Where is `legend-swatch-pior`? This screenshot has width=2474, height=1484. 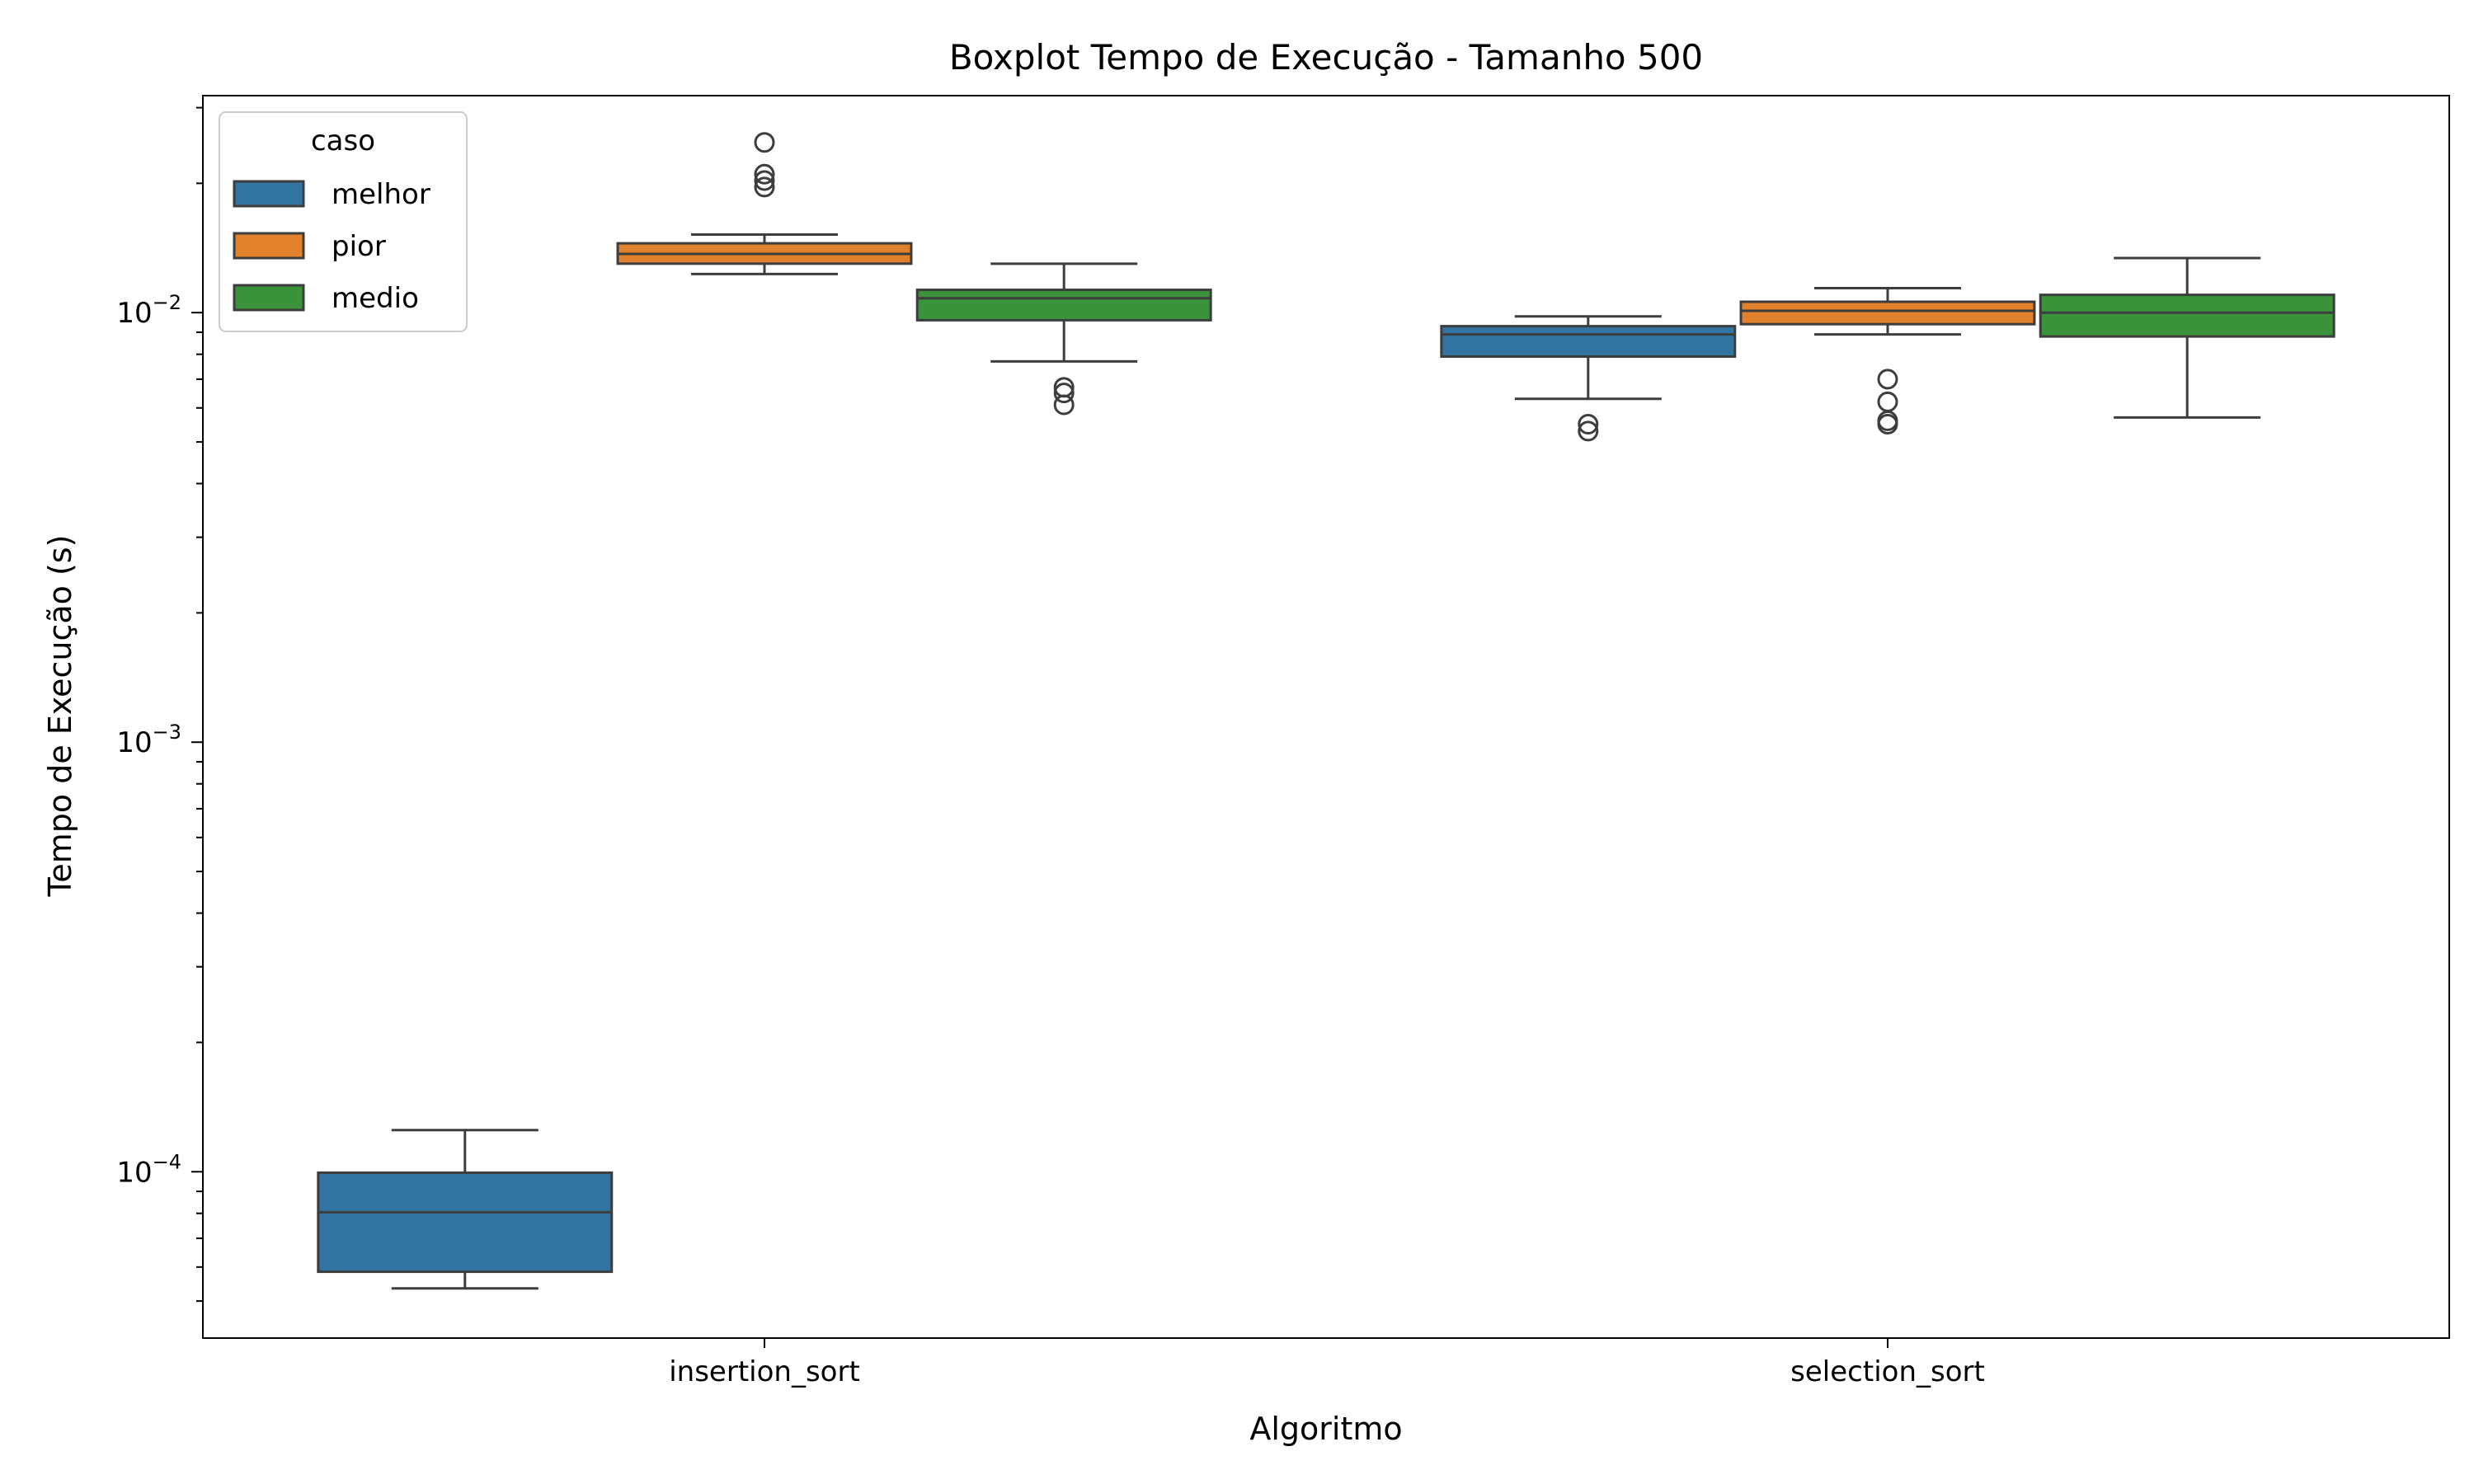
legend-swatch-pior is located at coordinates (269, 246).